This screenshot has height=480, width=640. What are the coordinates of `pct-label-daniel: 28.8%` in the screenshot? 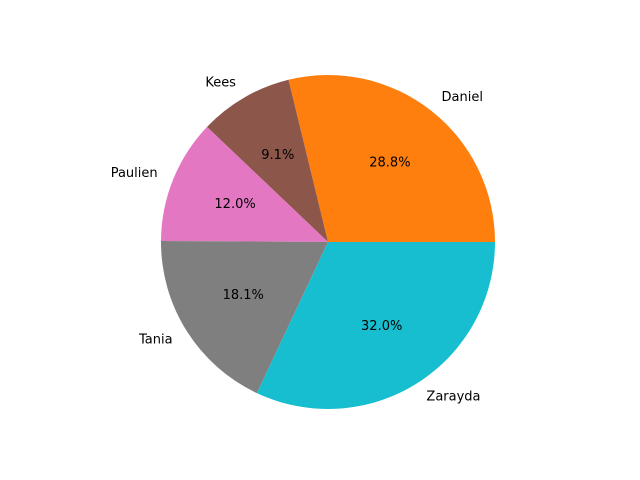 It's located at (389, 163).